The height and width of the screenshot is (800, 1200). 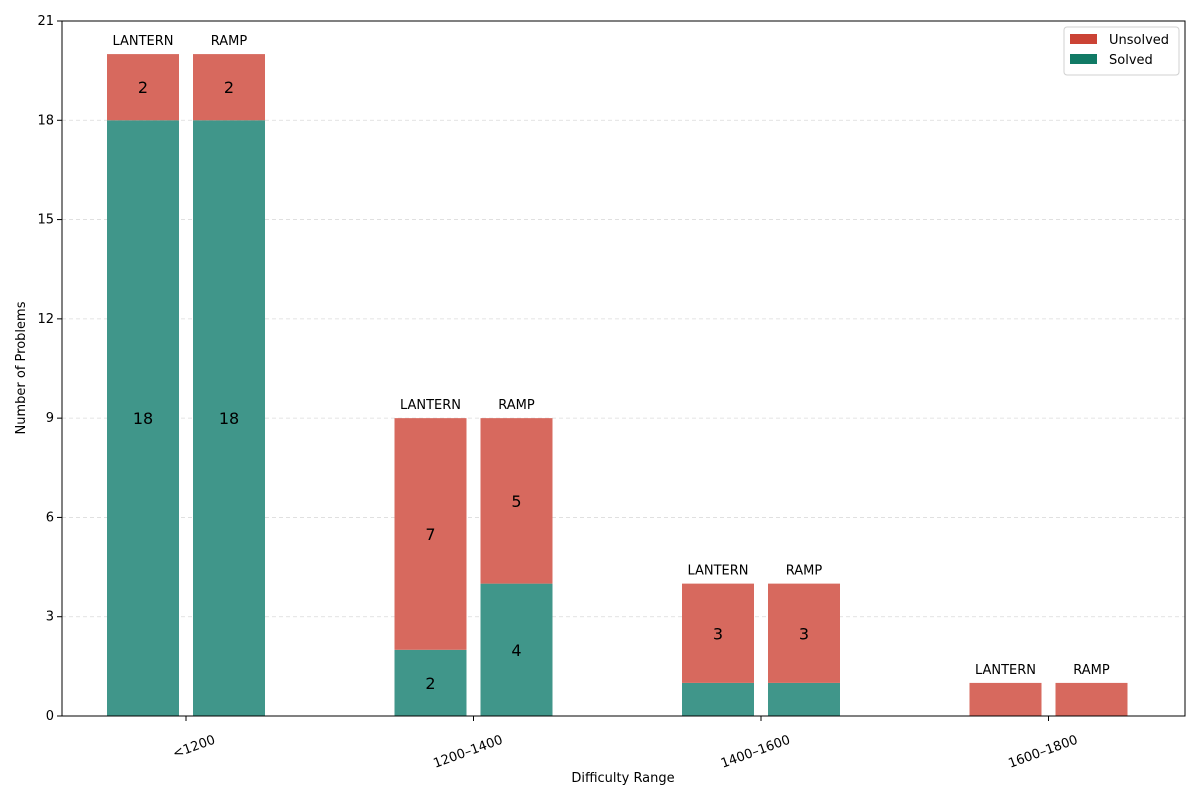 I want to click on legend-label-solved: Solved, so click(x=1131, y=60).